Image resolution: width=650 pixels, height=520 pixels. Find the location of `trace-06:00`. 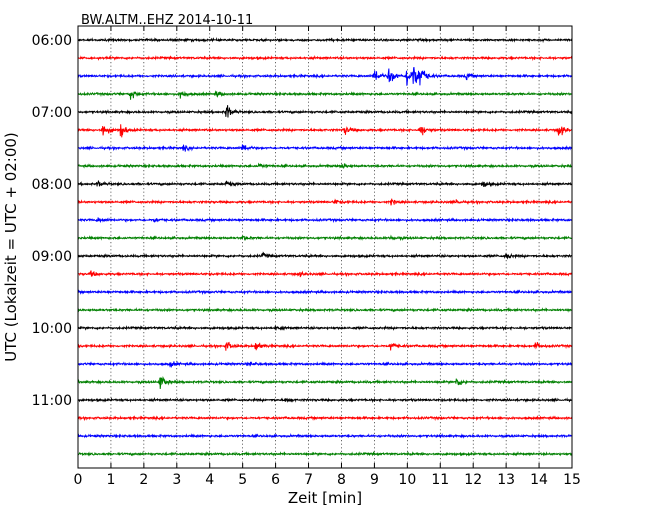

trace-06:00 is located at coordinates (325, 40).